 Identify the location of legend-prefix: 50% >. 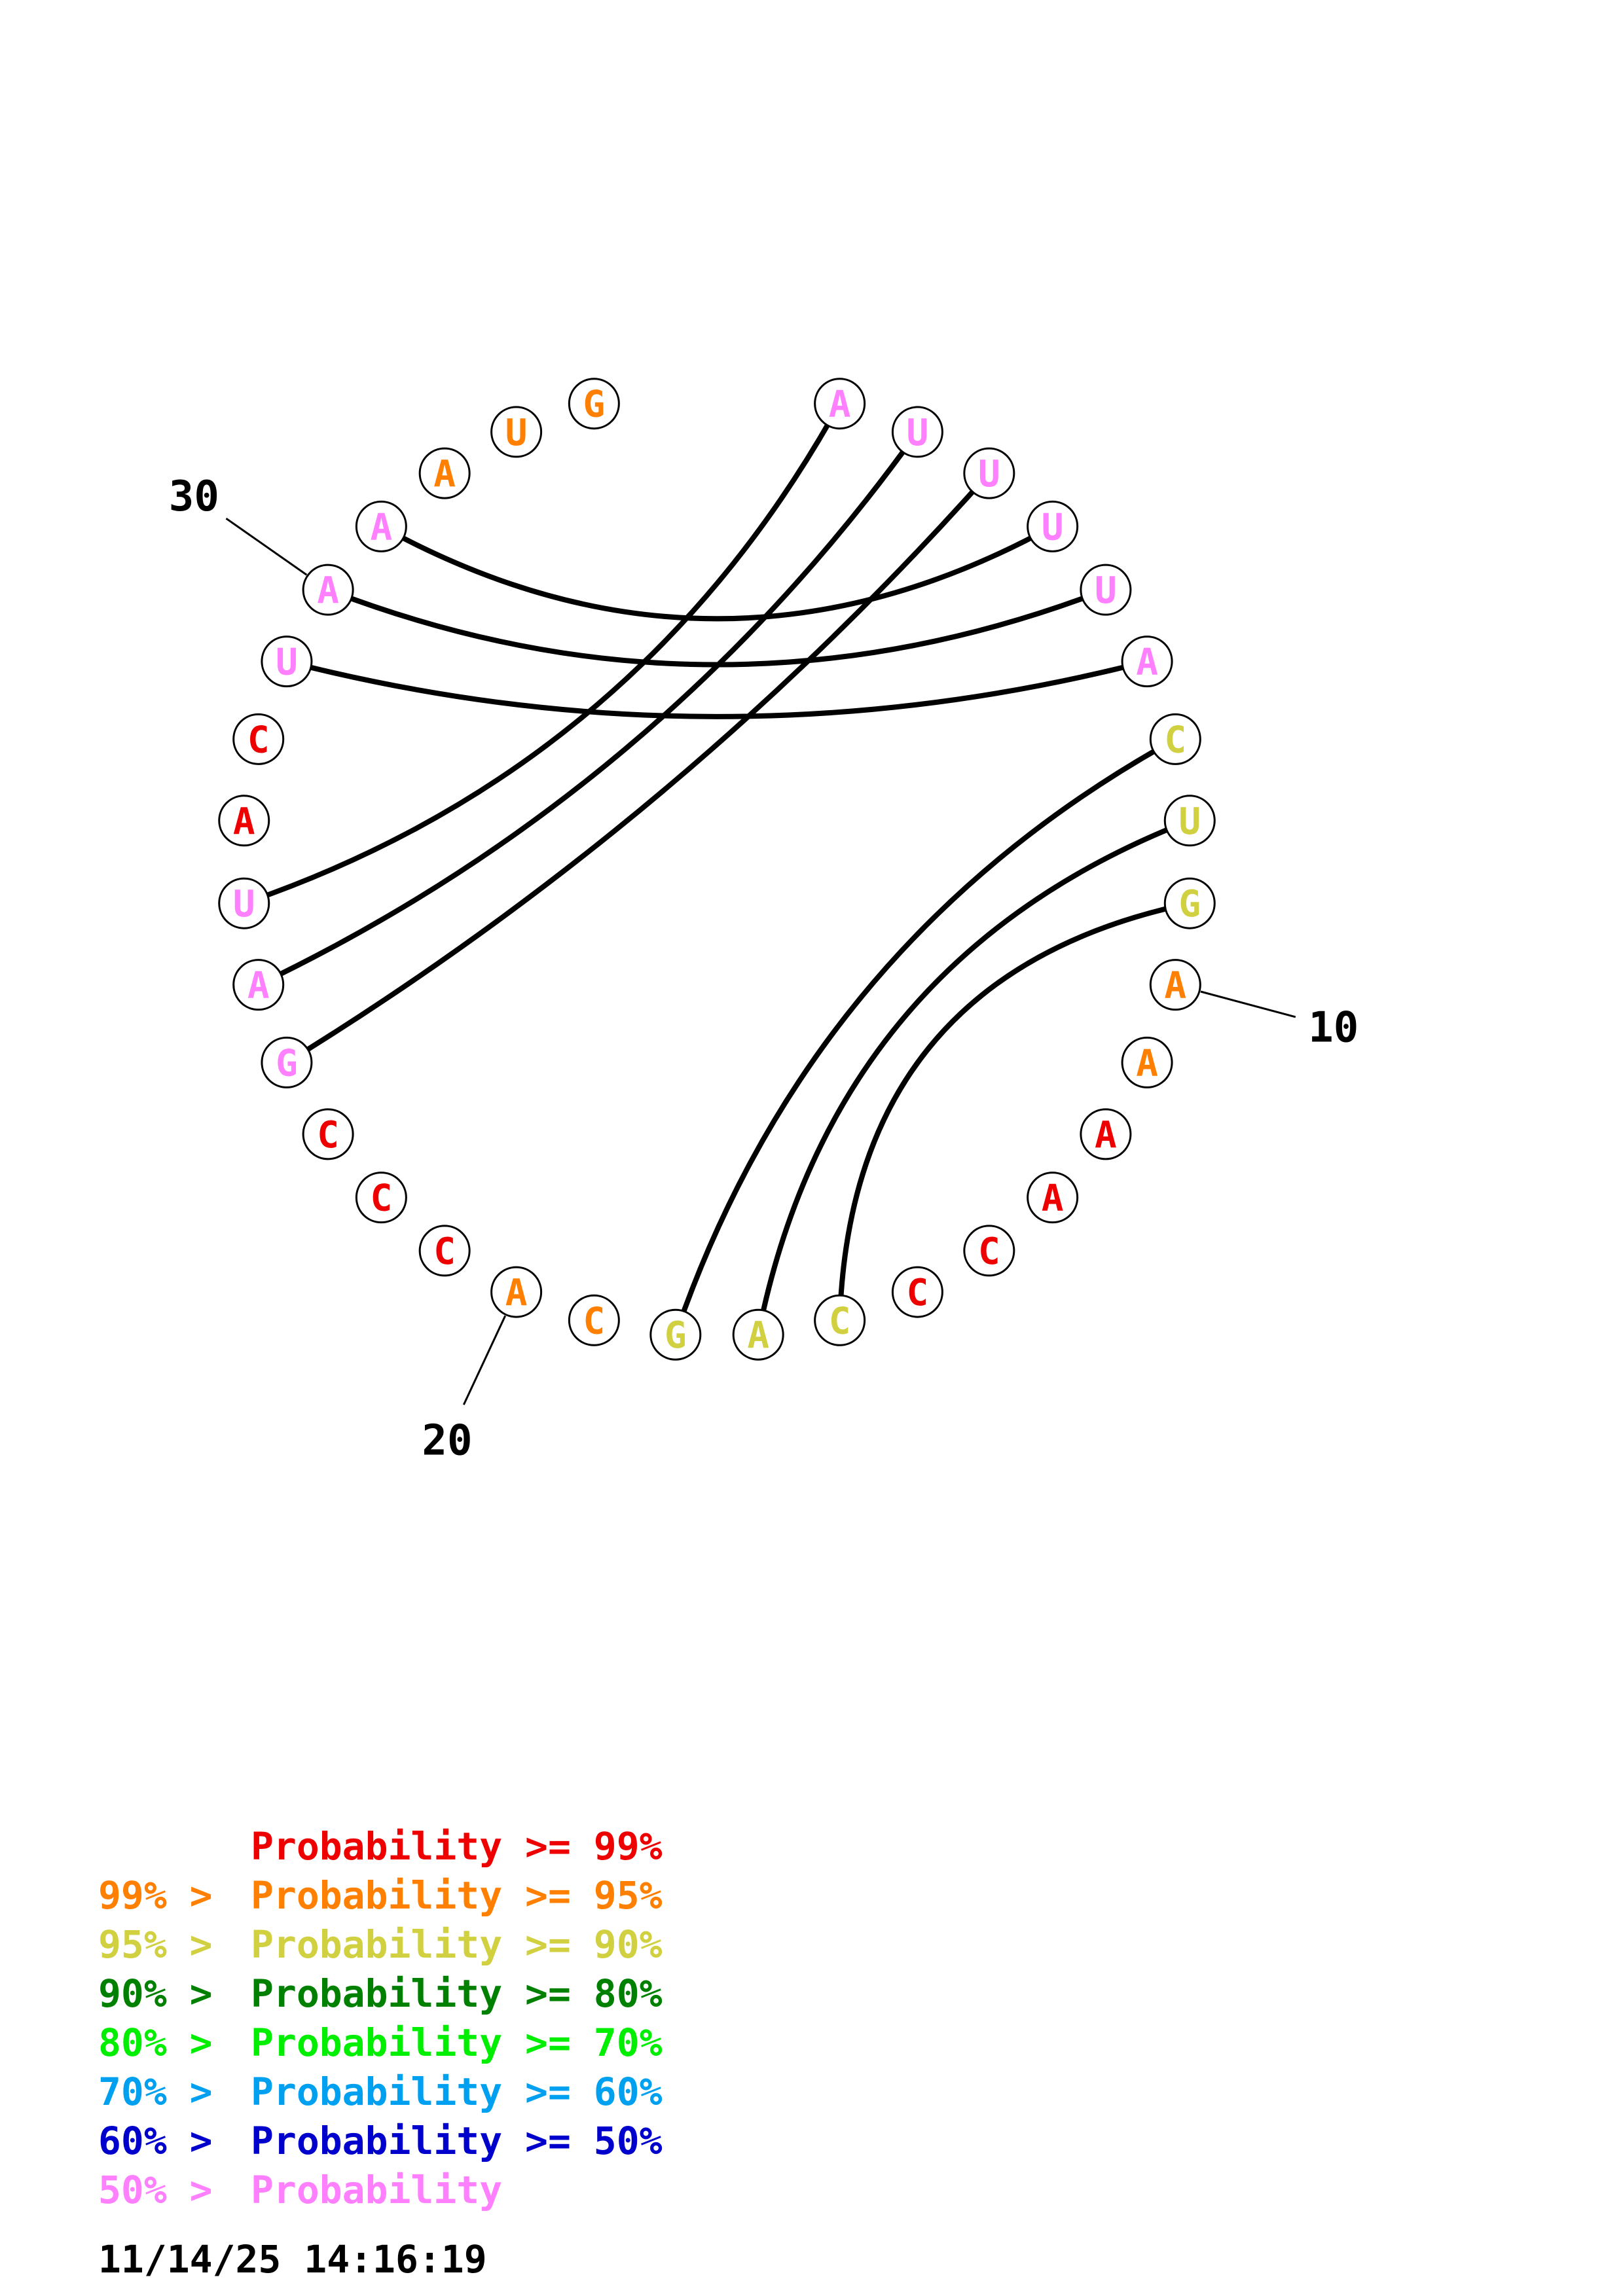
(167, 2190).